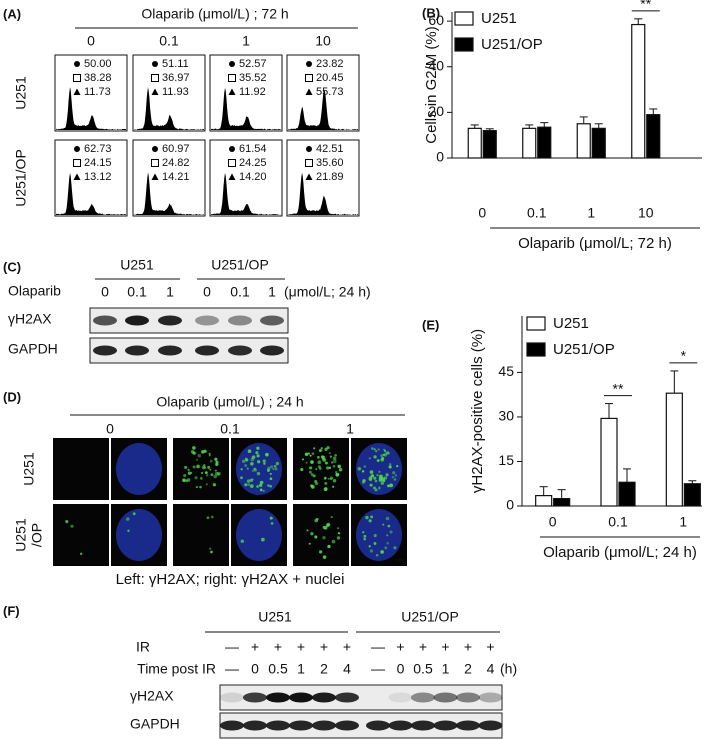 The width and height of the screenshot is (709, 740). I want to click on time-label: —, so click(232, 669).